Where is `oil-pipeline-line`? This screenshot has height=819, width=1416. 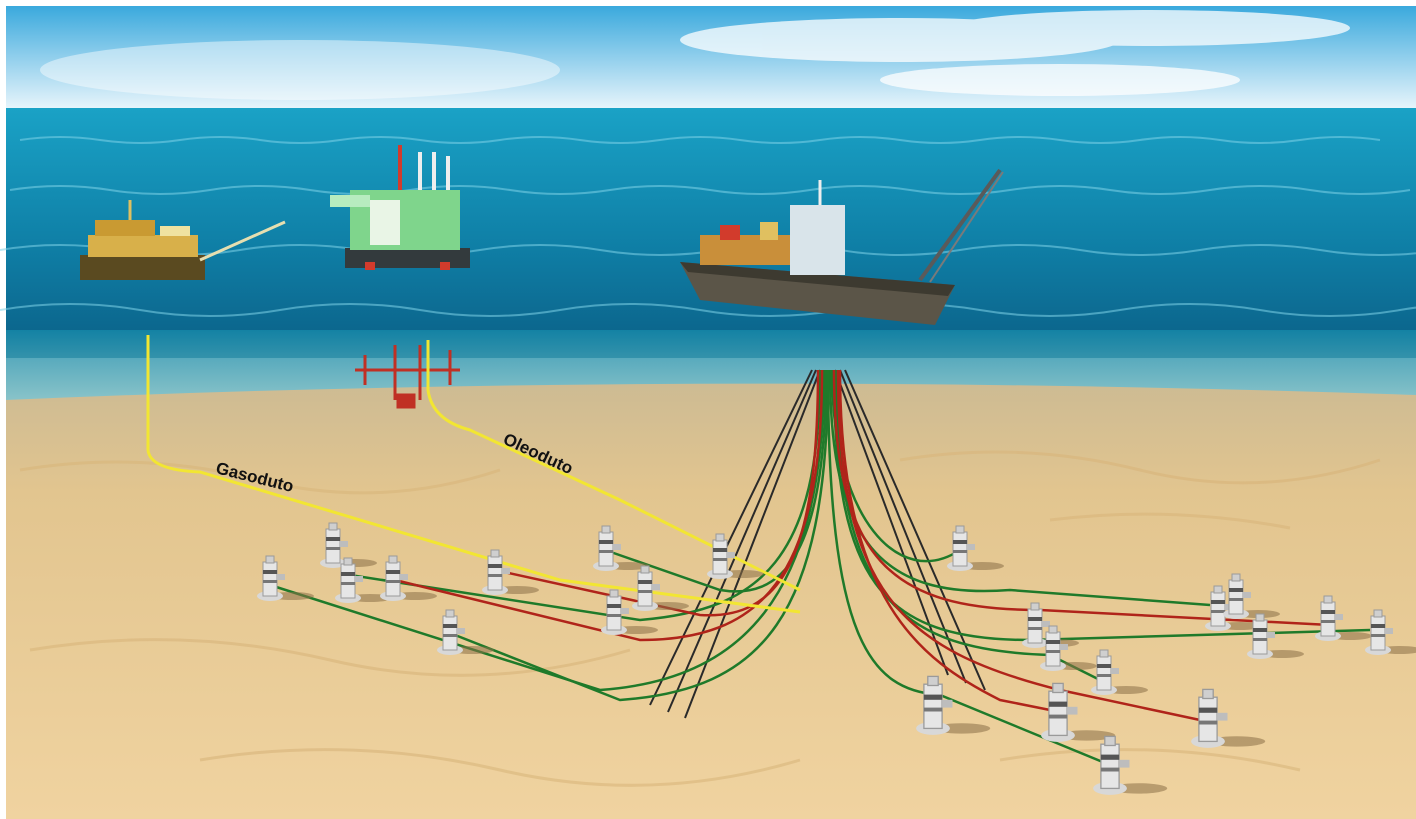 oil-pipeline-line is located at coordinates (613, 466).